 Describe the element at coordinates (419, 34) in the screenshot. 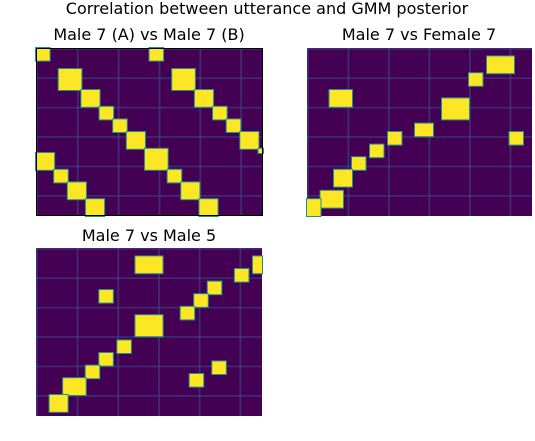

I see `panel-title: Male 7 vs Female 7` at that location.